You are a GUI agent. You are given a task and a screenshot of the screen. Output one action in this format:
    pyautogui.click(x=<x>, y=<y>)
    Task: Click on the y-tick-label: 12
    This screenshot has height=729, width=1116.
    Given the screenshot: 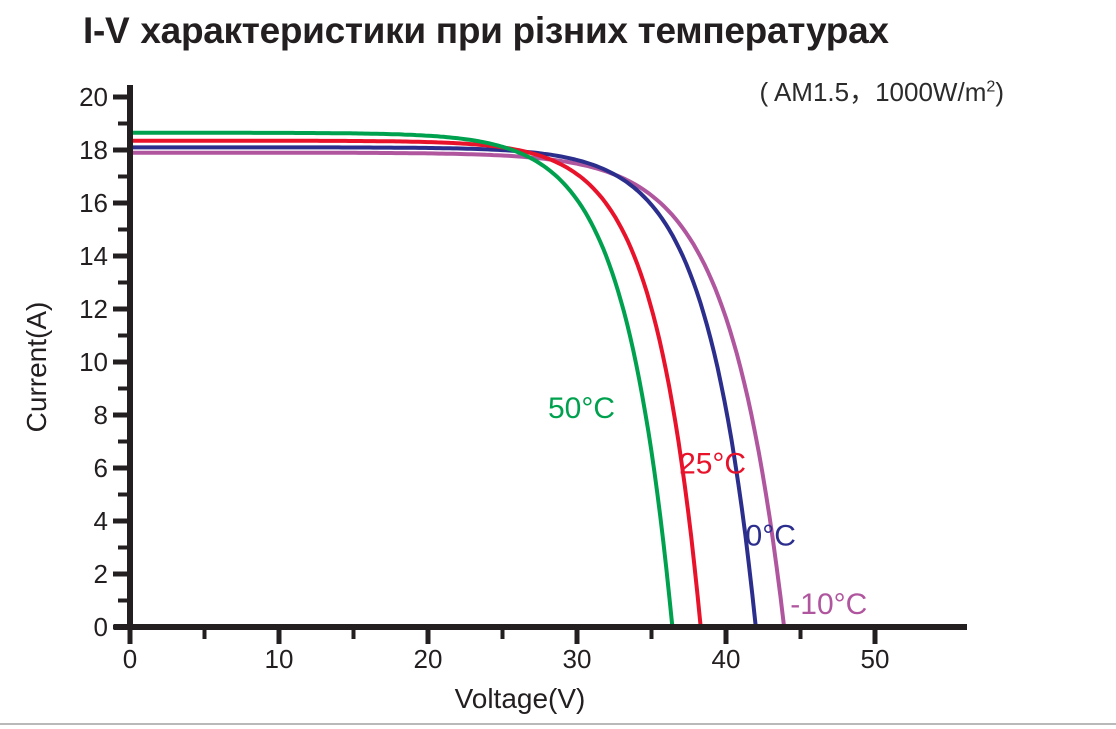 What is the action you would take?
    pyautogui.click(x=93, y=309)
    